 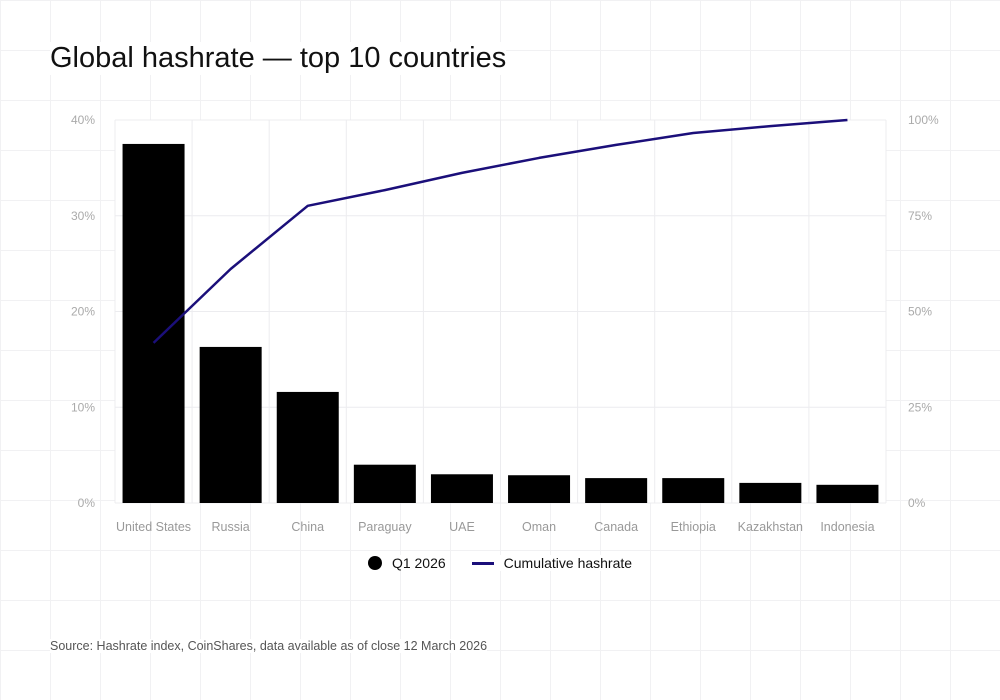 What do you see at coordinates (83, 120) in the screenshot?
I see `left-tick-label: 40%` at bounding box center [83, 120].